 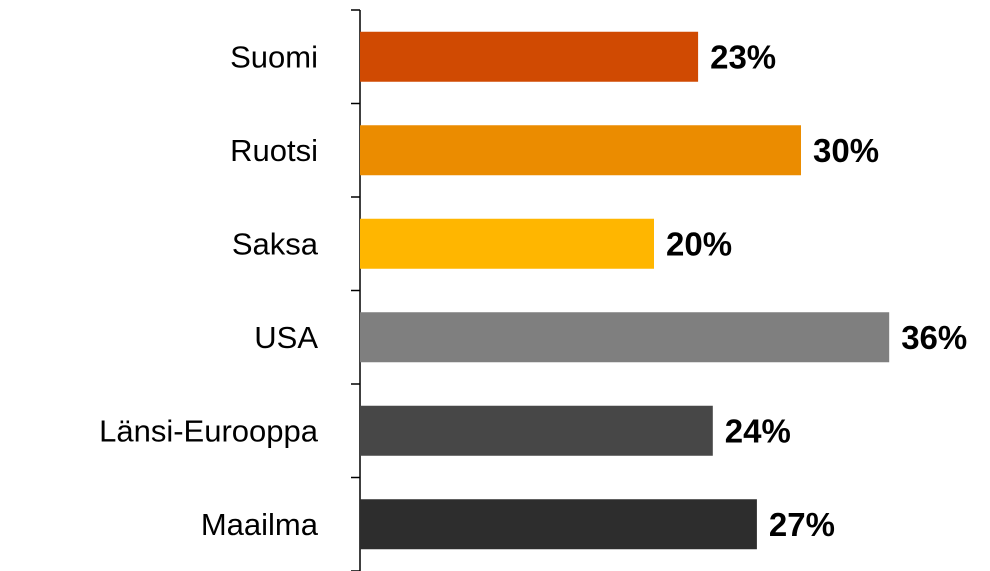 I want to click on data-label: 24%, so click(x=758, y=430).